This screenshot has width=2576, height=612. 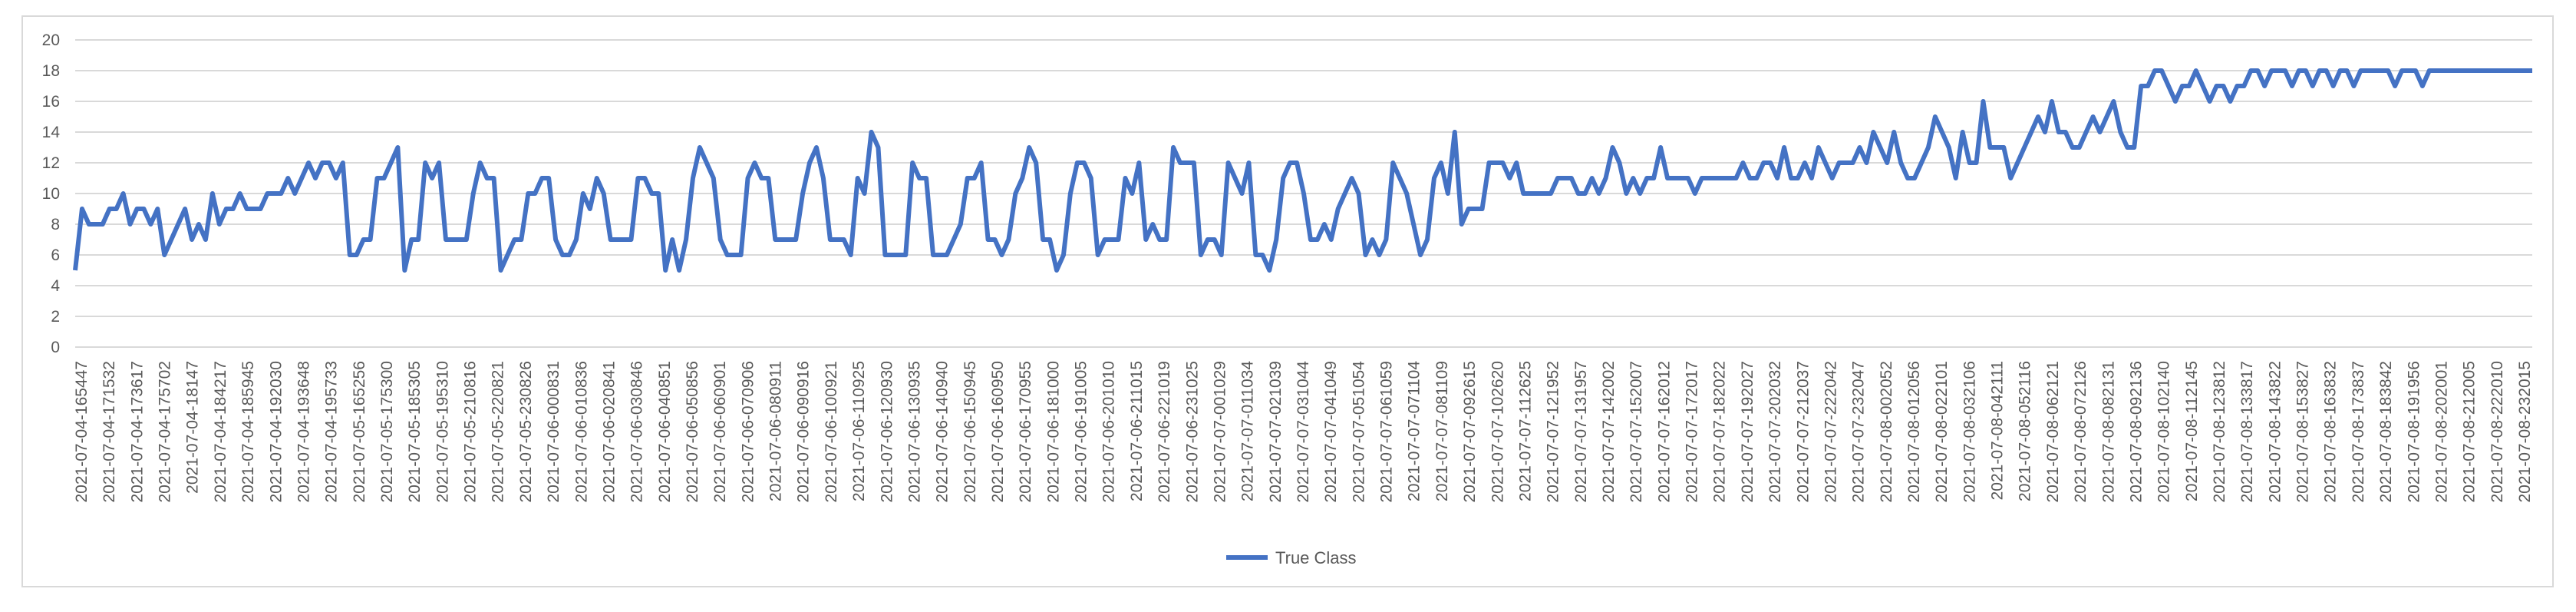 I want to click on x-tick-label: 2021-07-04-184217, so click(x=220, y=432).